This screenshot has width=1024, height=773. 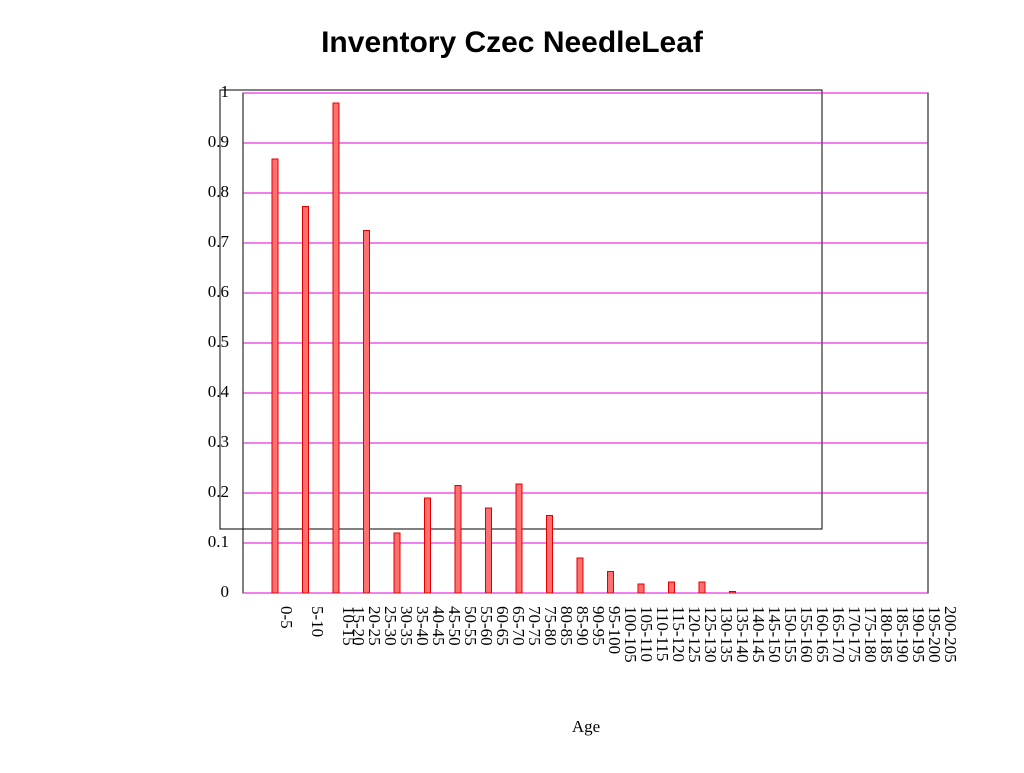 I want to click on x-tick-label: 40-45, so click(x=438, y=626).